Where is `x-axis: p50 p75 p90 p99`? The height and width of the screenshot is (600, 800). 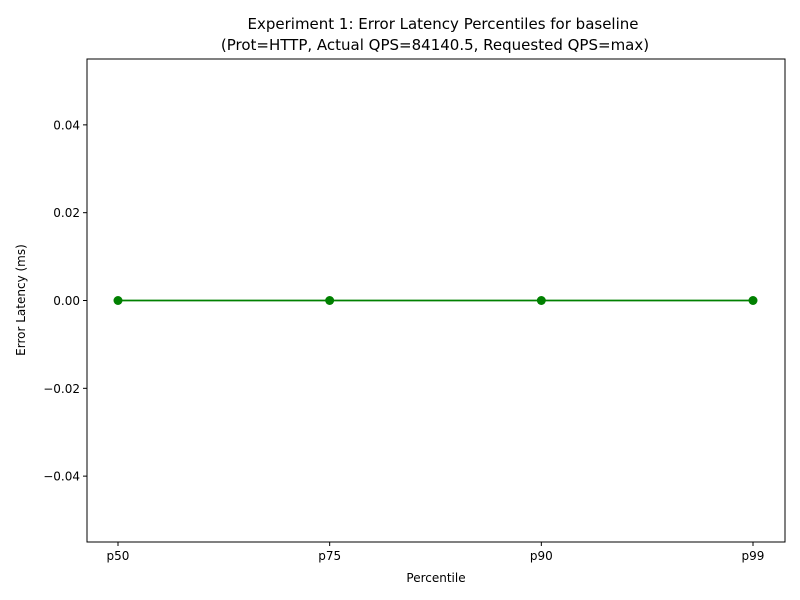
x-axis: p50 p75 p90 p99 is located at coordinates (436, 552).